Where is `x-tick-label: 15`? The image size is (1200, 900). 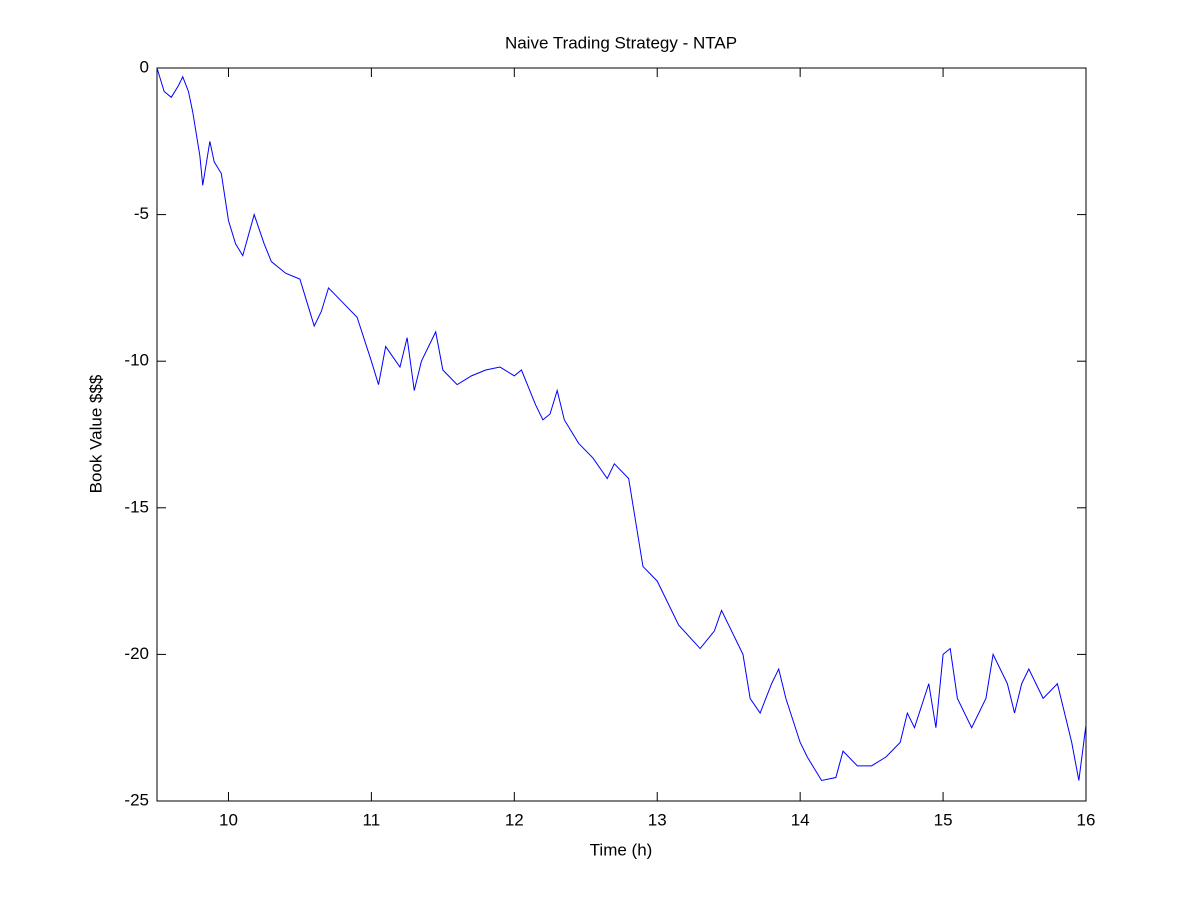
x-tick-label: 15 is located at coordinates (943, 819).